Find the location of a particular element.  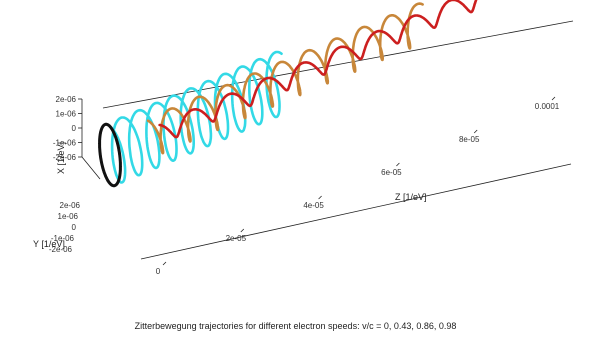

z-tick-label: 8e-05 is located at coordinates (469, 139).